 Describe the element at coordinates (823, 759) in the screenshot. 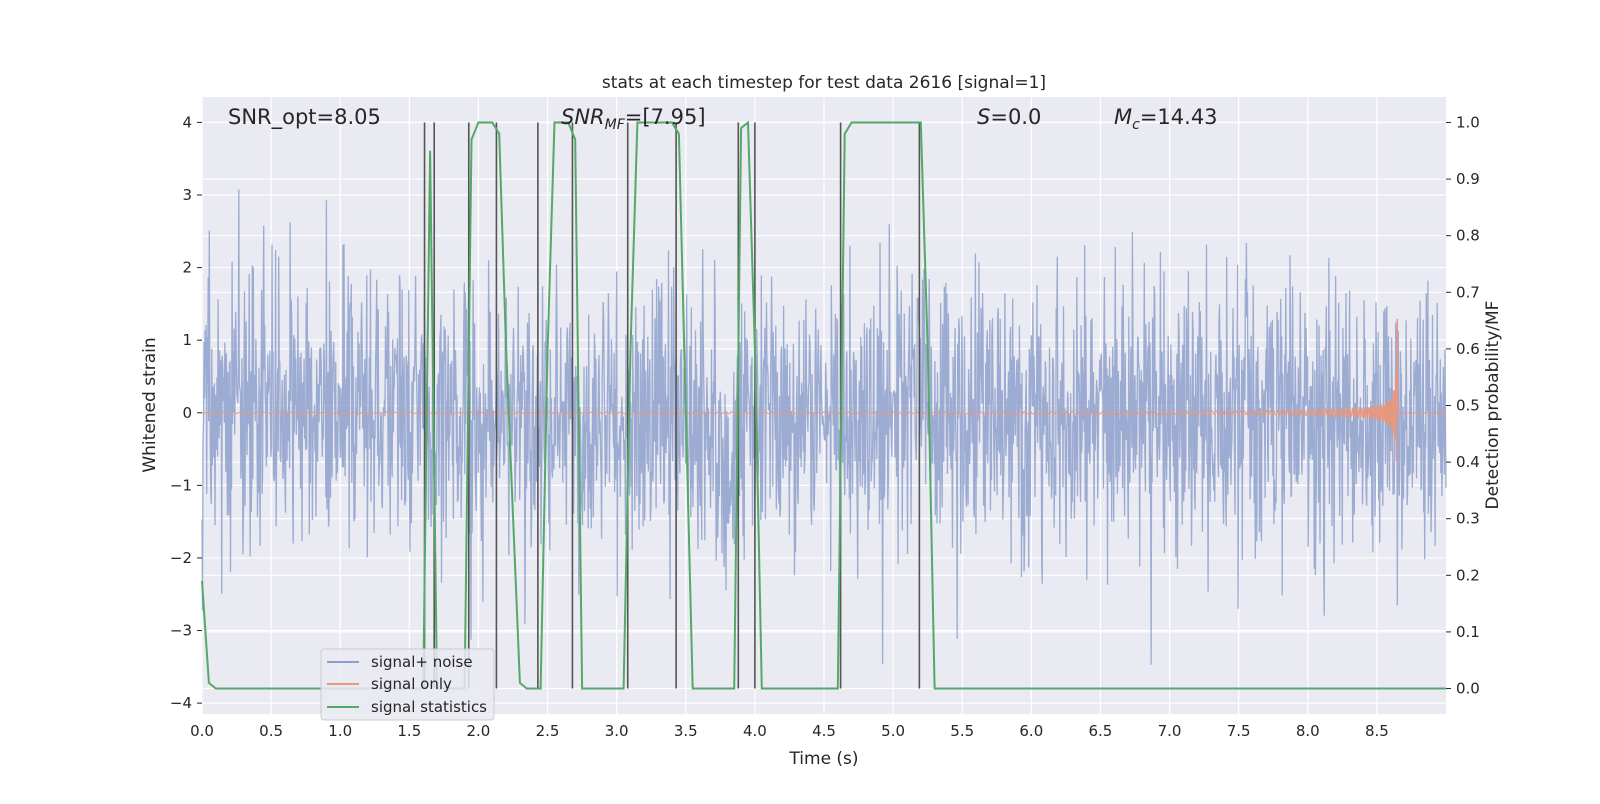

I see `x-axis-label: Time (s)` at that location.